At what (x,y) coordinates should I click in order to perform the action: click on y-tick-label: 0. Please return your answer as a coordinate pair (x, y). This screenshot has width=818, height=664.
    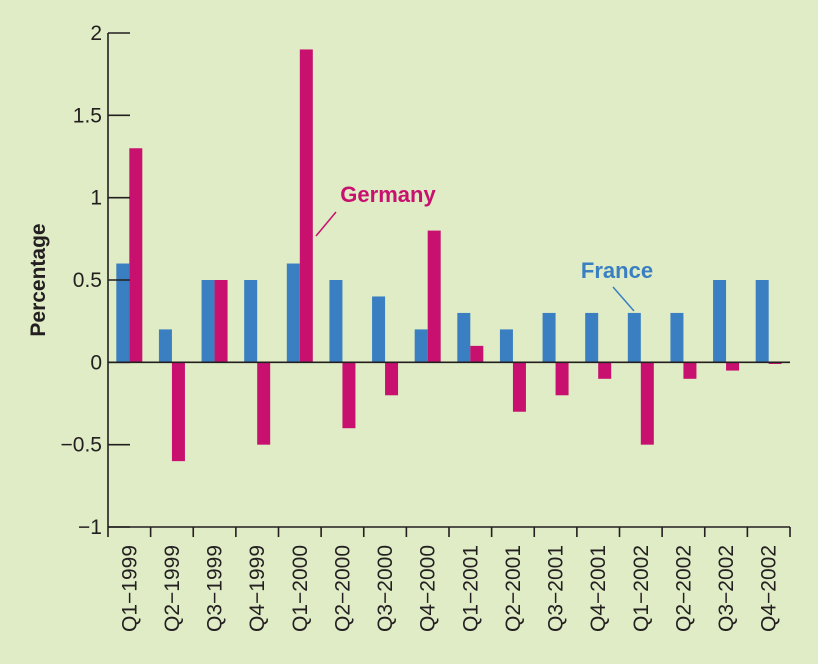
    Looking at the image, I should click on (96, 362).